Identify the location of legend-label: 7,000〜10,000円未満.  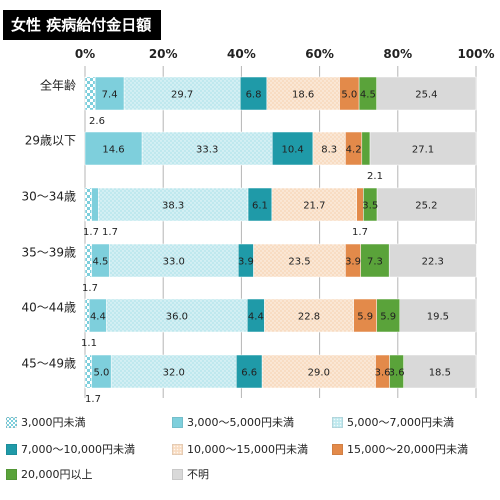
(78, 449).